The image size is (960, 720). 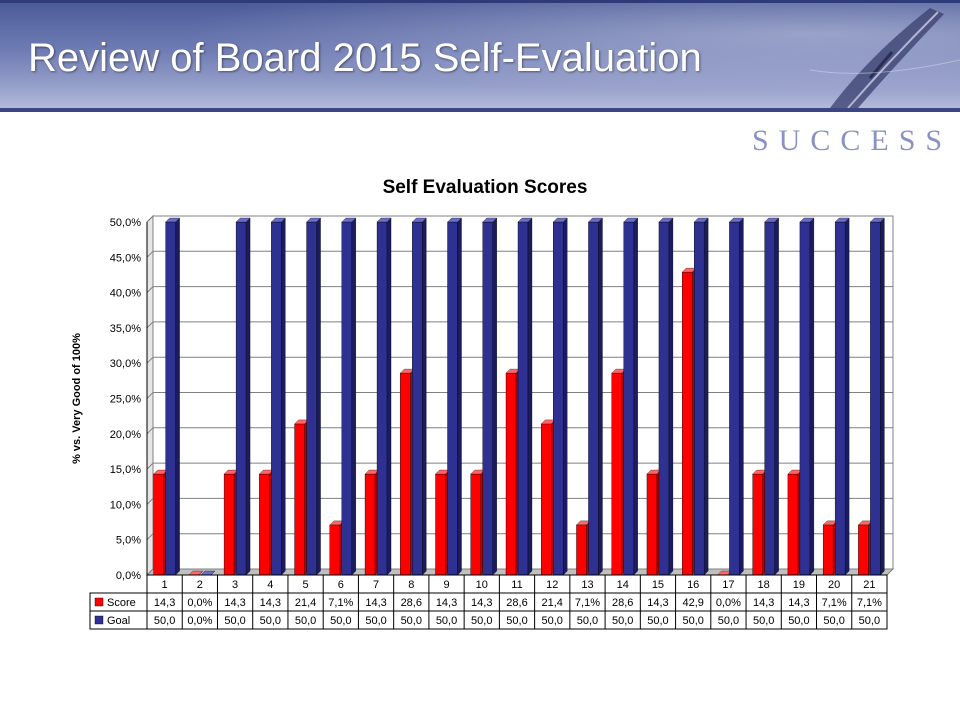 I want to click on success-logo: SUCCESS, so click(x=852, y=140).